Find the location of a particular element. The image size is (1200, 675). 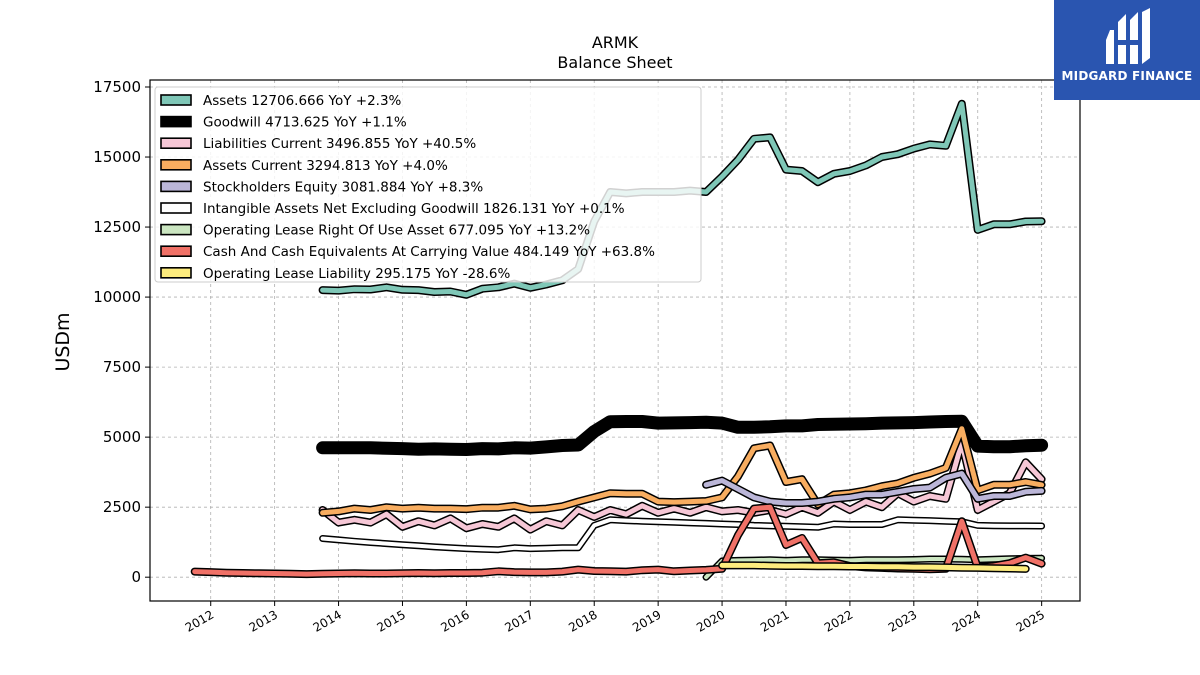

midgard-finance-logo: MIDGARD FINANCE is located at coordinates (1127, 50).